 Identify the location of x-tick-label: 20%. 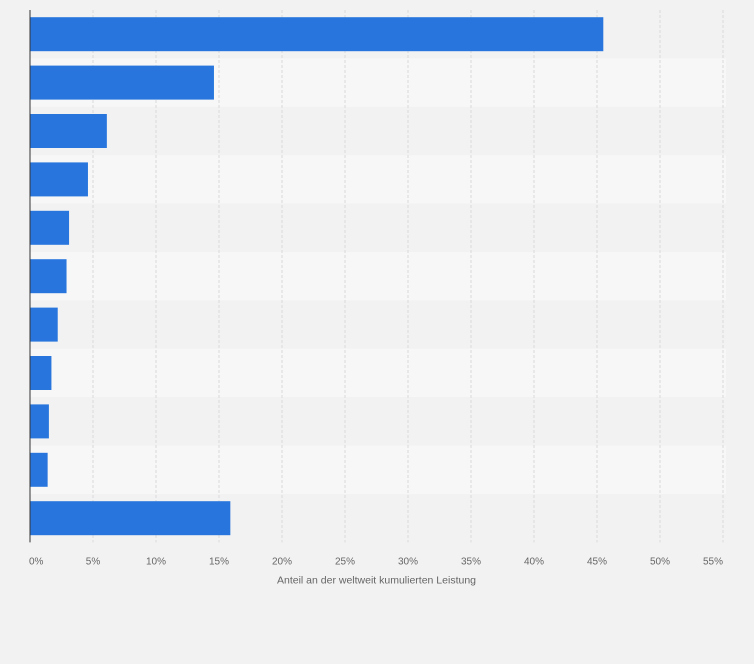
(282, 561).